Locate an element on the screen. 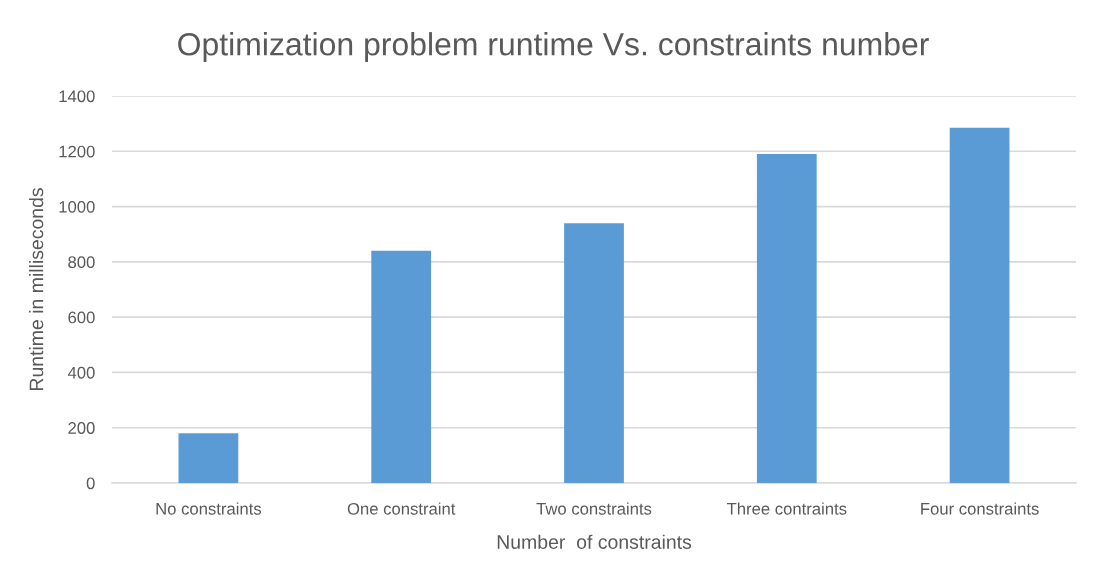 The width and height of the screenshot is (1094, 587). x-tick-label: No constraints is located at coordinates (209, 508).